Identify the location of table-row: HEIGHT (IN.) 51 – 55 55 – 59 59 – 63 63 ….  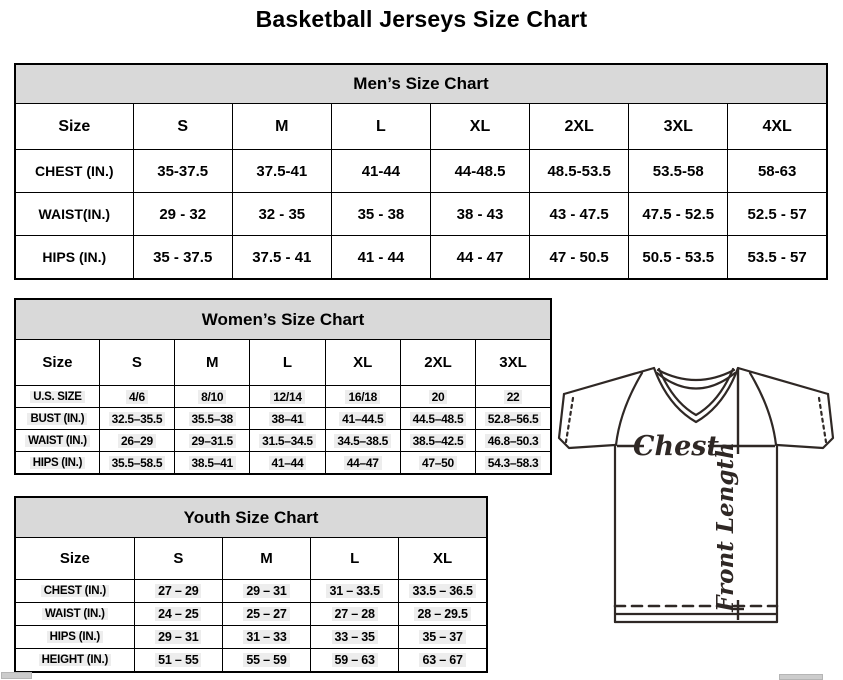
(251, 660).